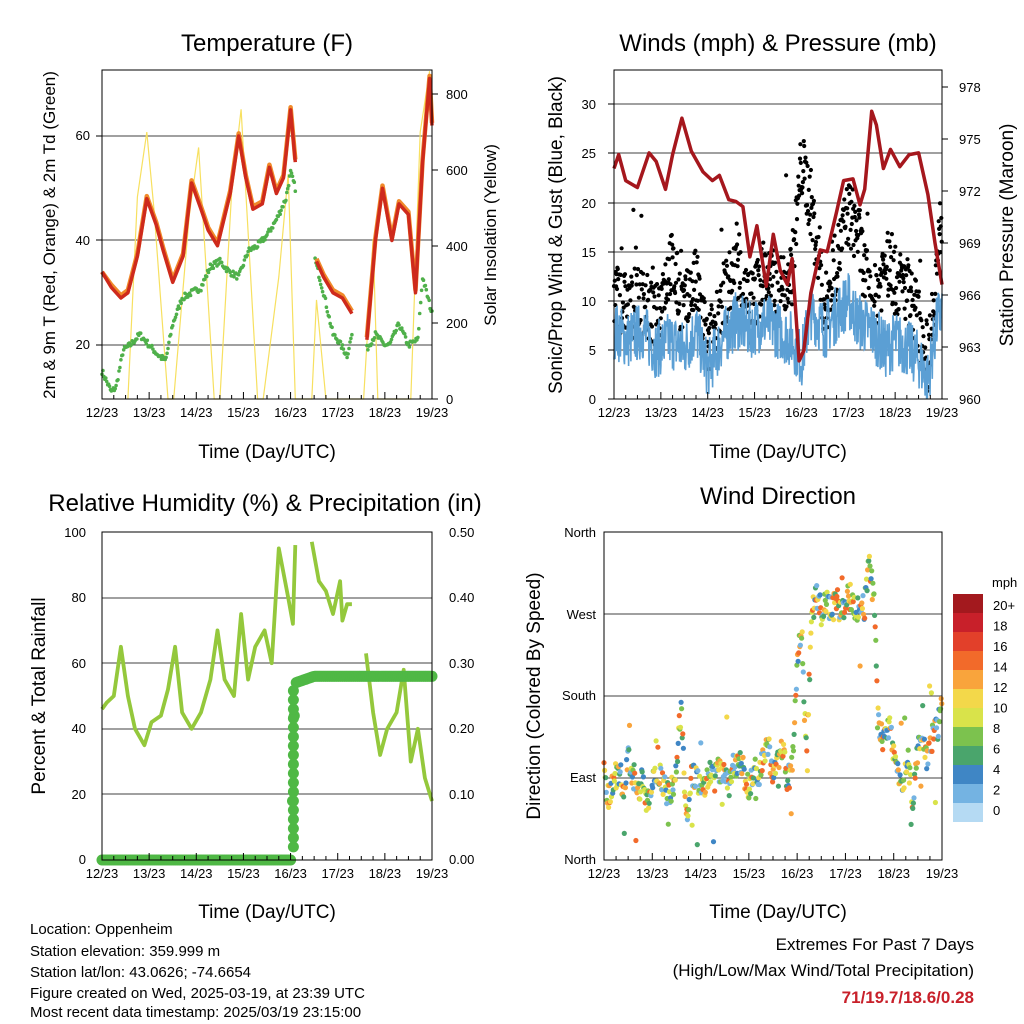  What do you see at coordinates (267, 696) in the screenshot?
I see `humidity-plot-frame` at bounding box center [267, 696].